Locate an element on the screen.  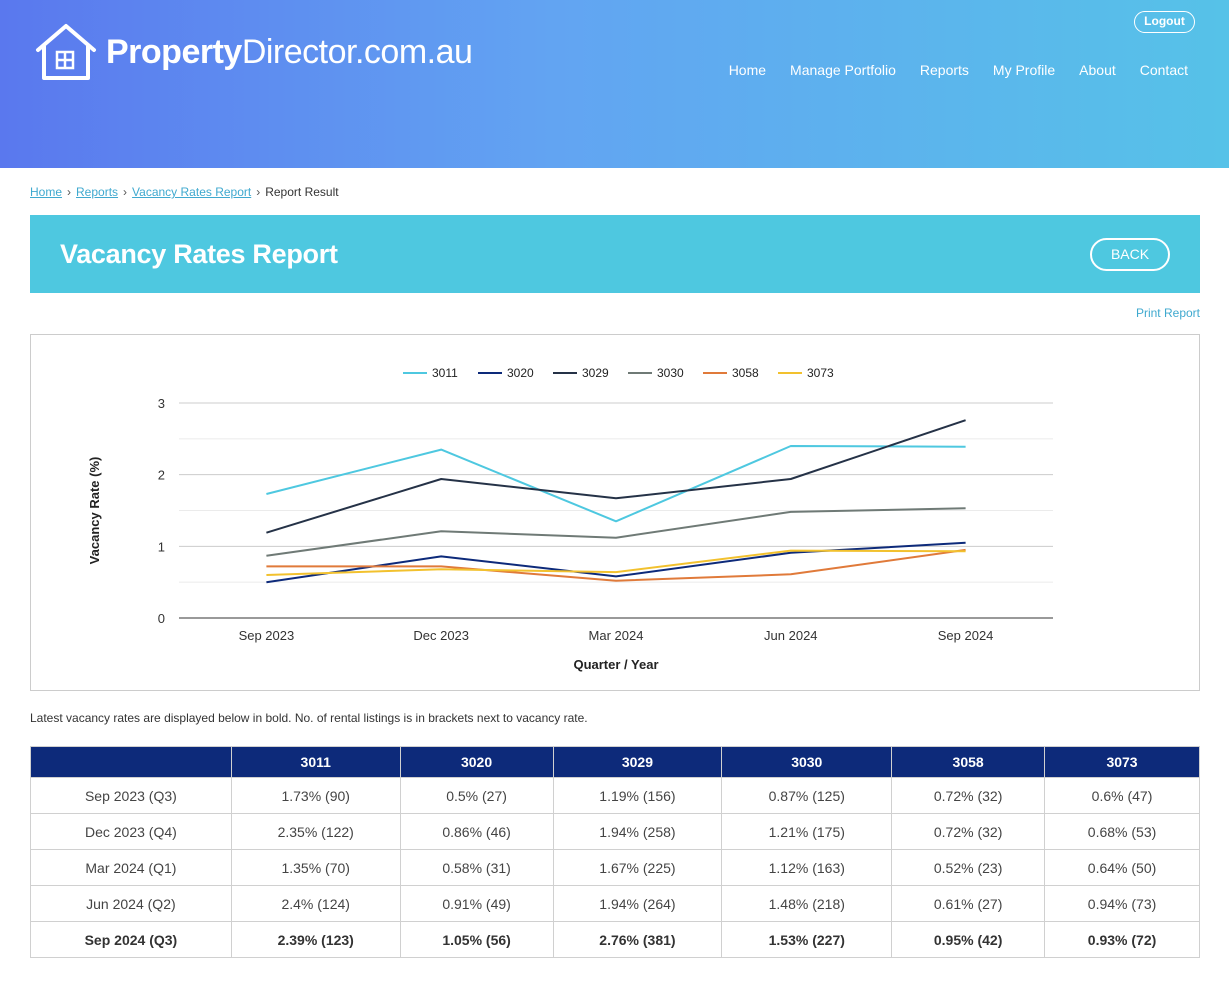
legend-label-3011: 3011 is located at coordinates (445, 373).